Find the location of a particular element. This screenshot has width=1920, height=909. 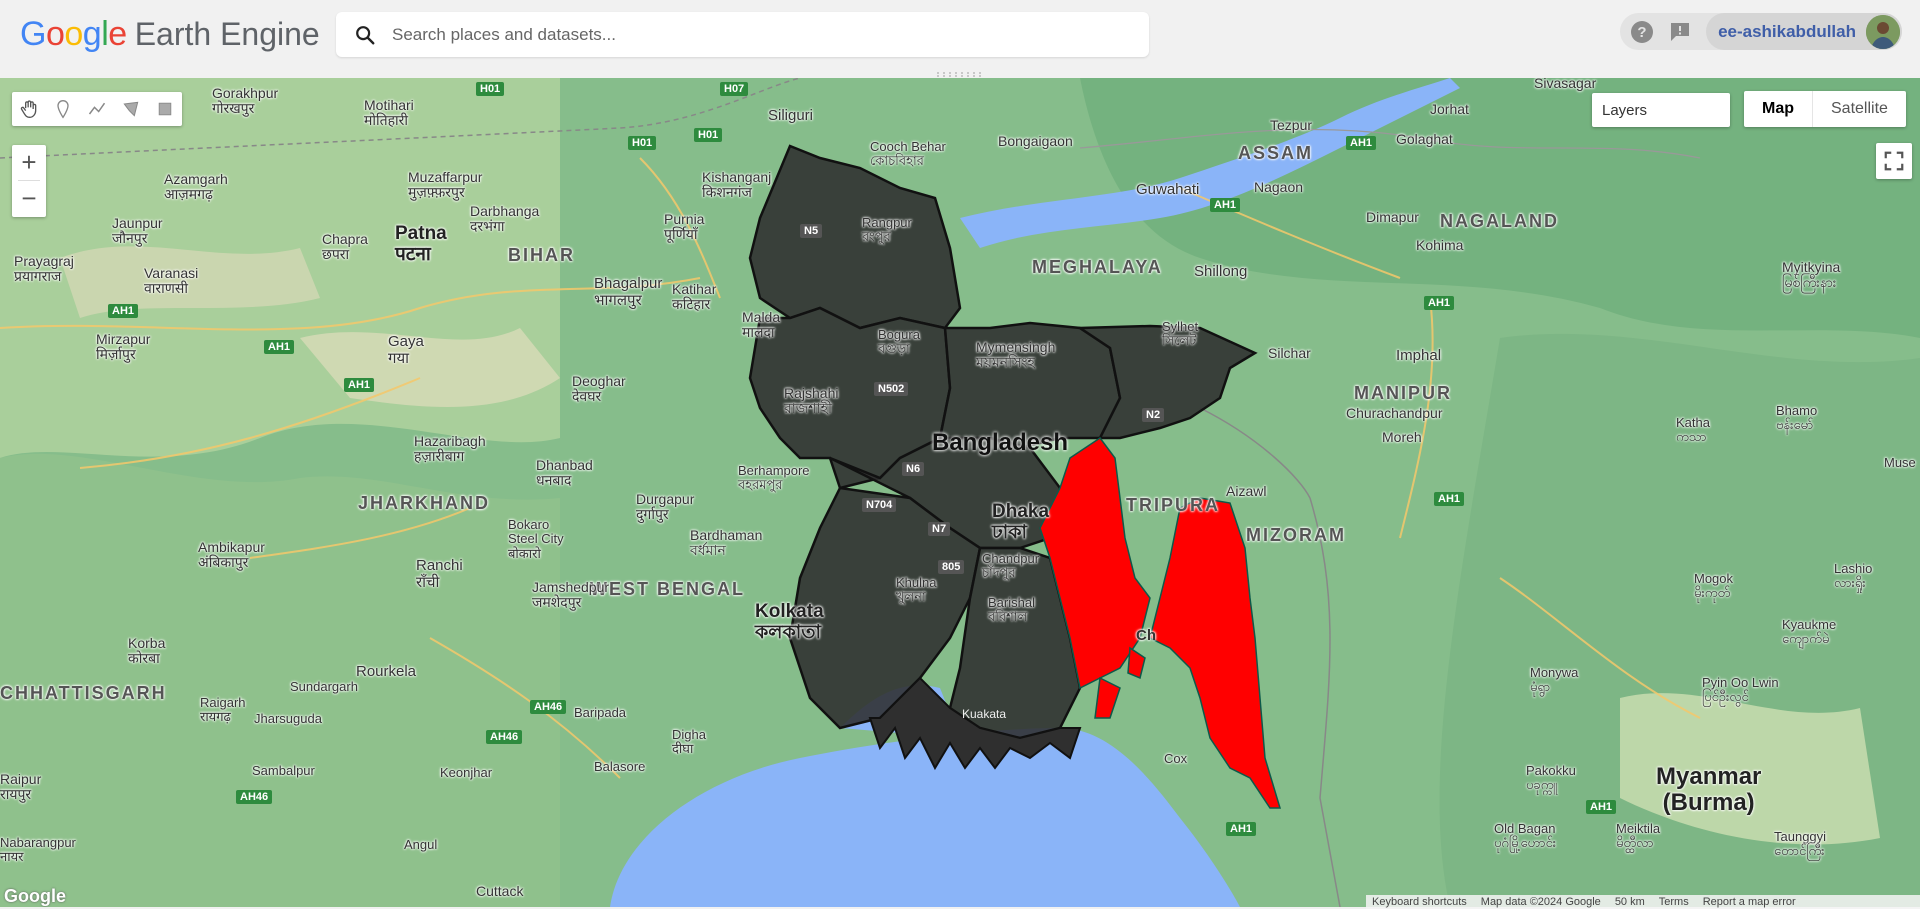

label-chapra: Chapra छपरा is located at coordinates (345, 247).